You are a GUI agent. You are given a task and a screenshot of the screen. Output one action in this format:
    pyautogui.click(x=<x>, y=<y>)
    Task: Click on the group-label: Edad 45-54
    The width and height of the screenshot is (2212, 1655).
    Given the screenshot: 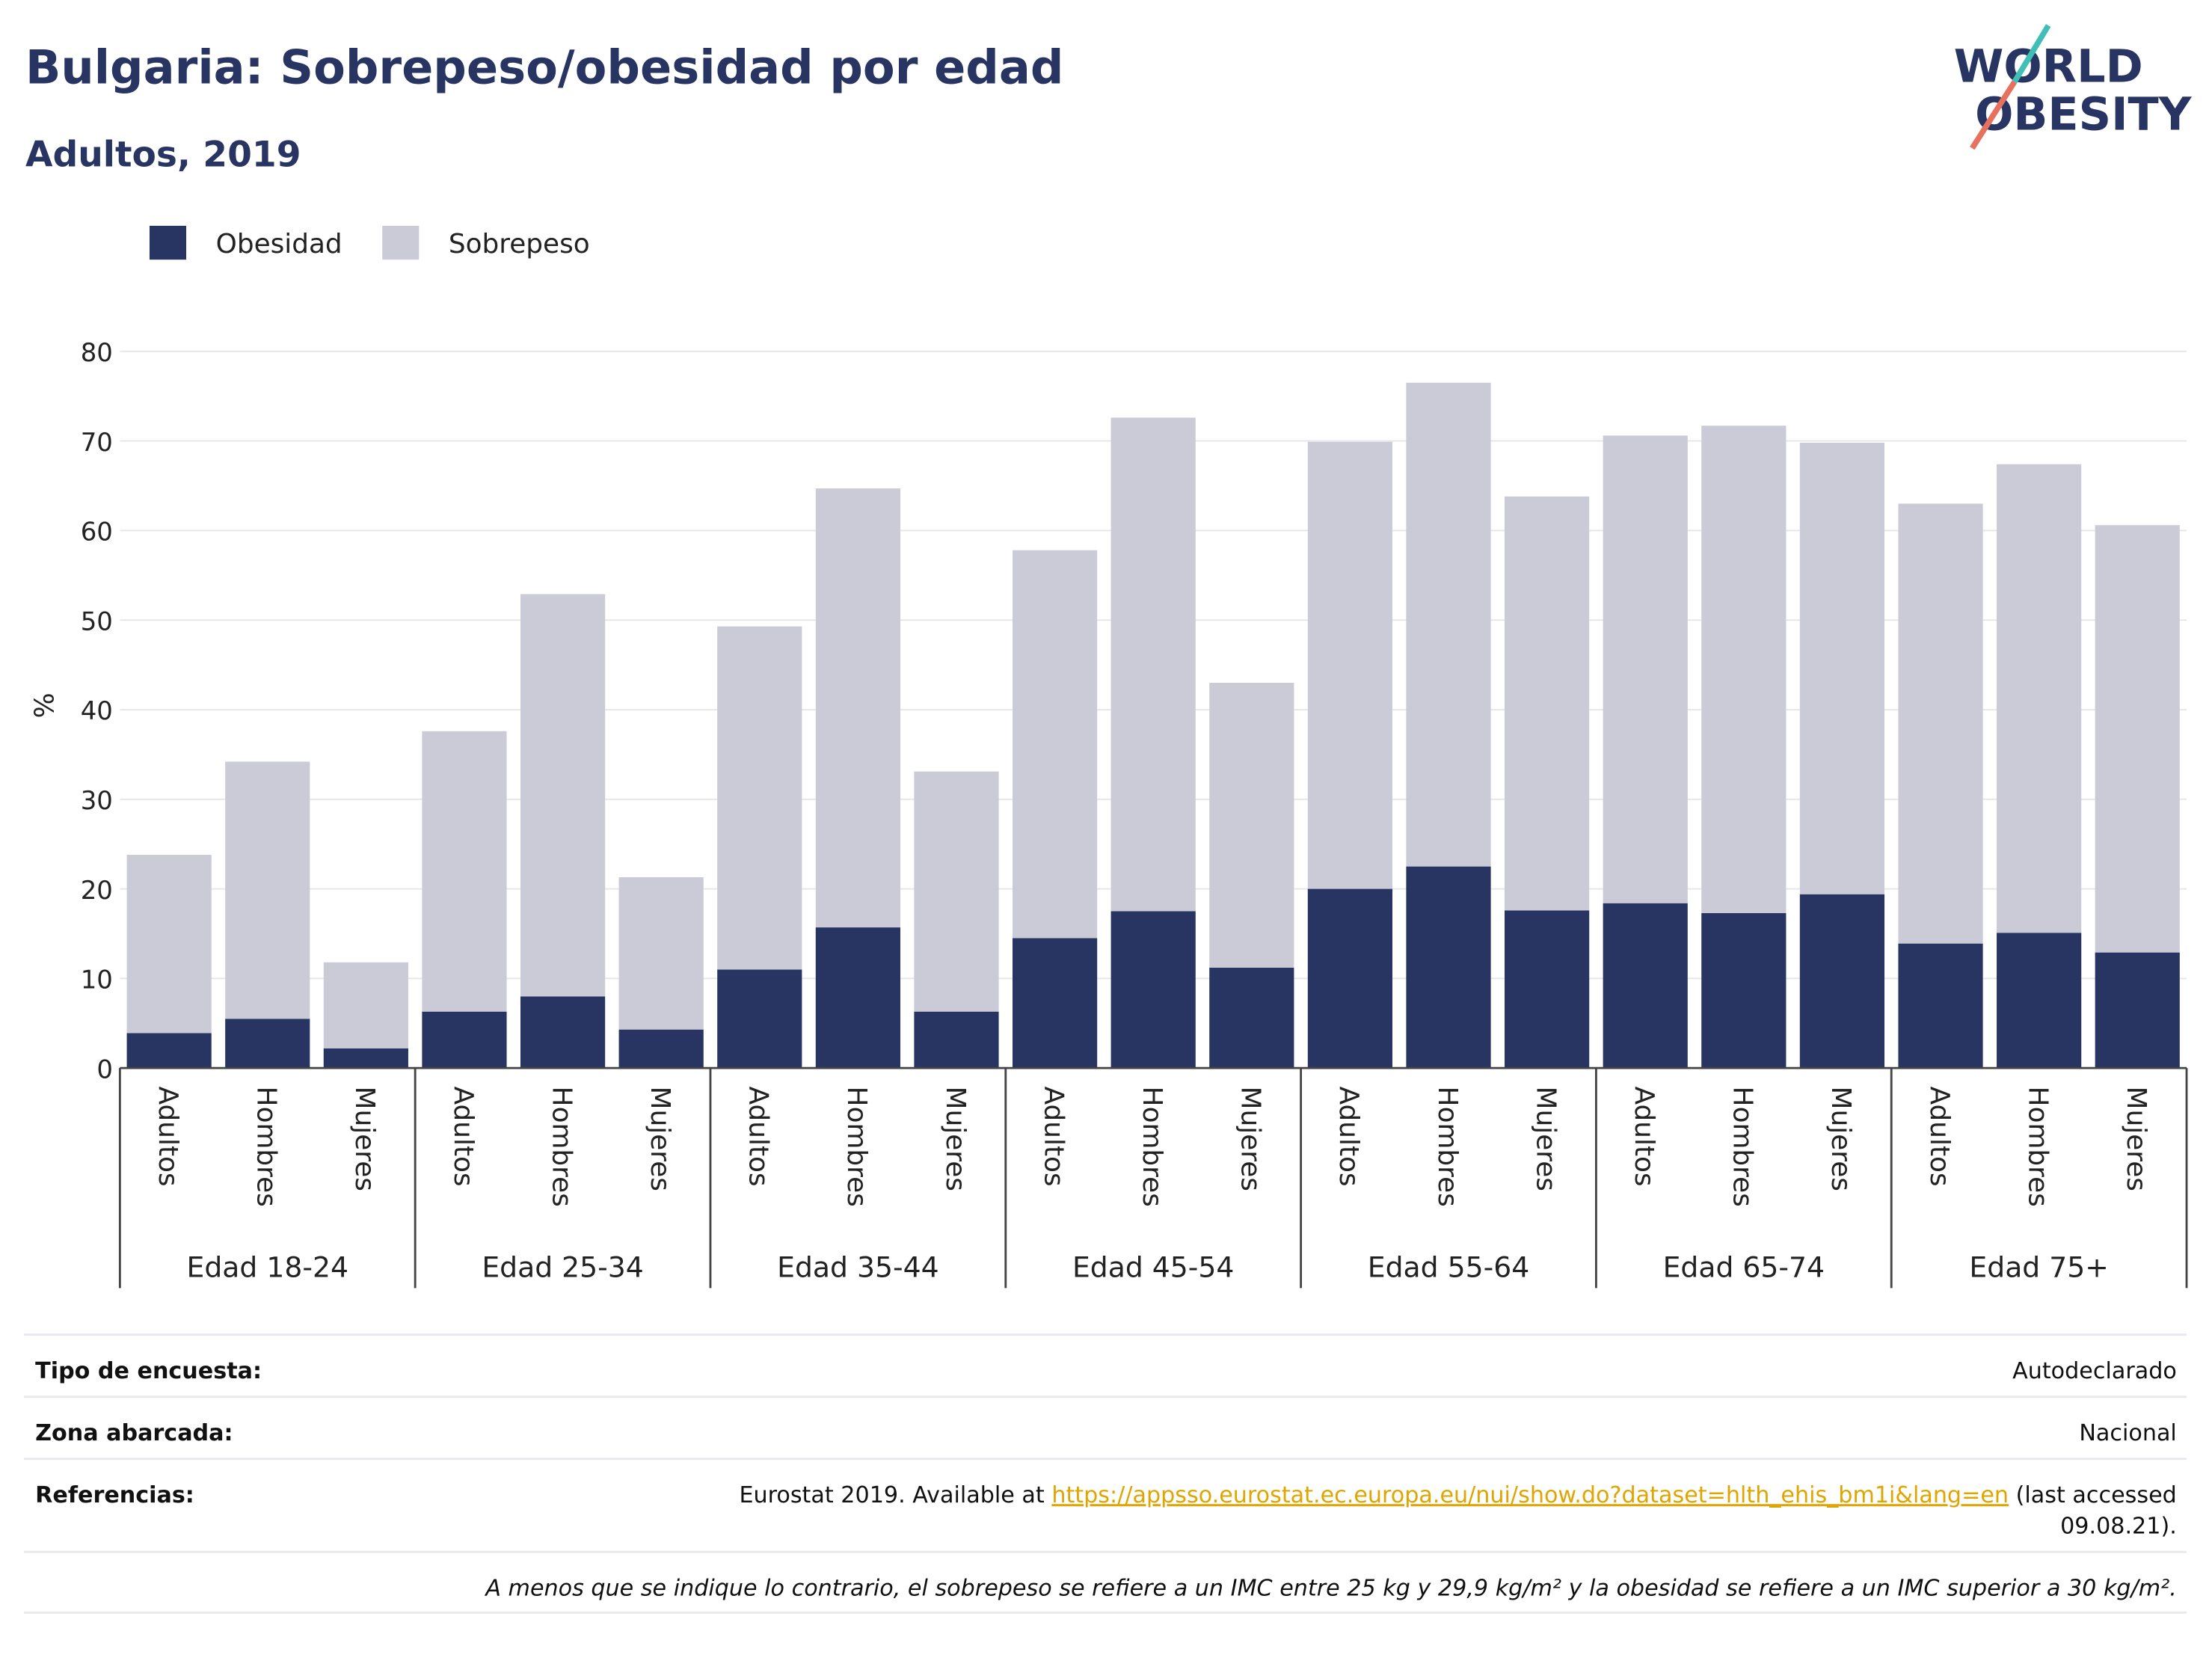 What is the action you would take?
    pyautogui.click(x=1153, y=1266)
    